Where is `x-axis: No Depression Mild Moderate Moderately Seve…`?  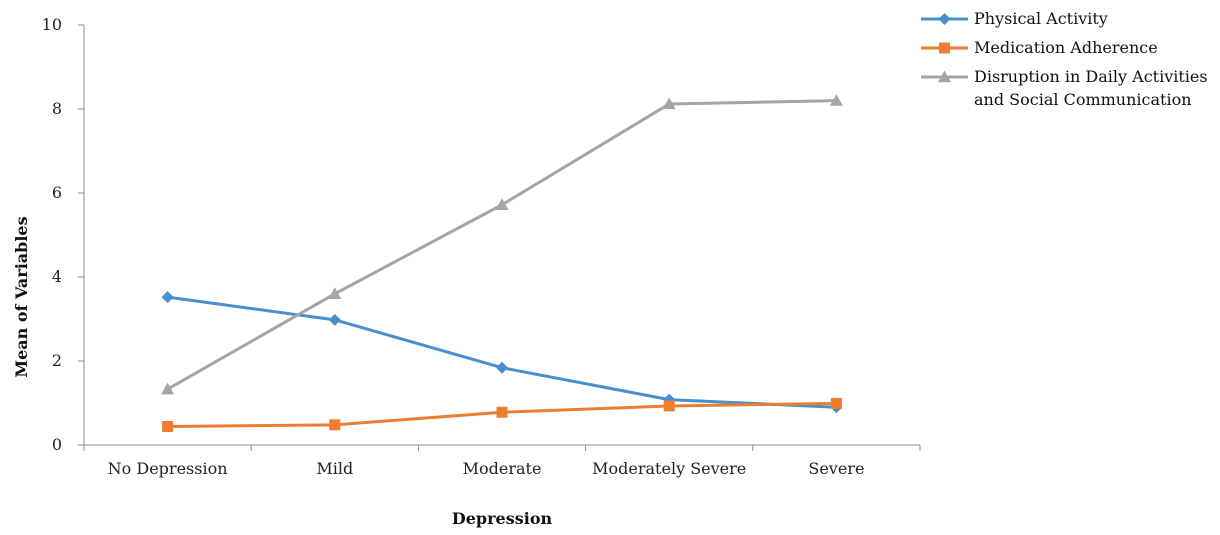 x-axis: No Depression Mild Moderate Moderately Seve… is located at coordinates (502, 461).